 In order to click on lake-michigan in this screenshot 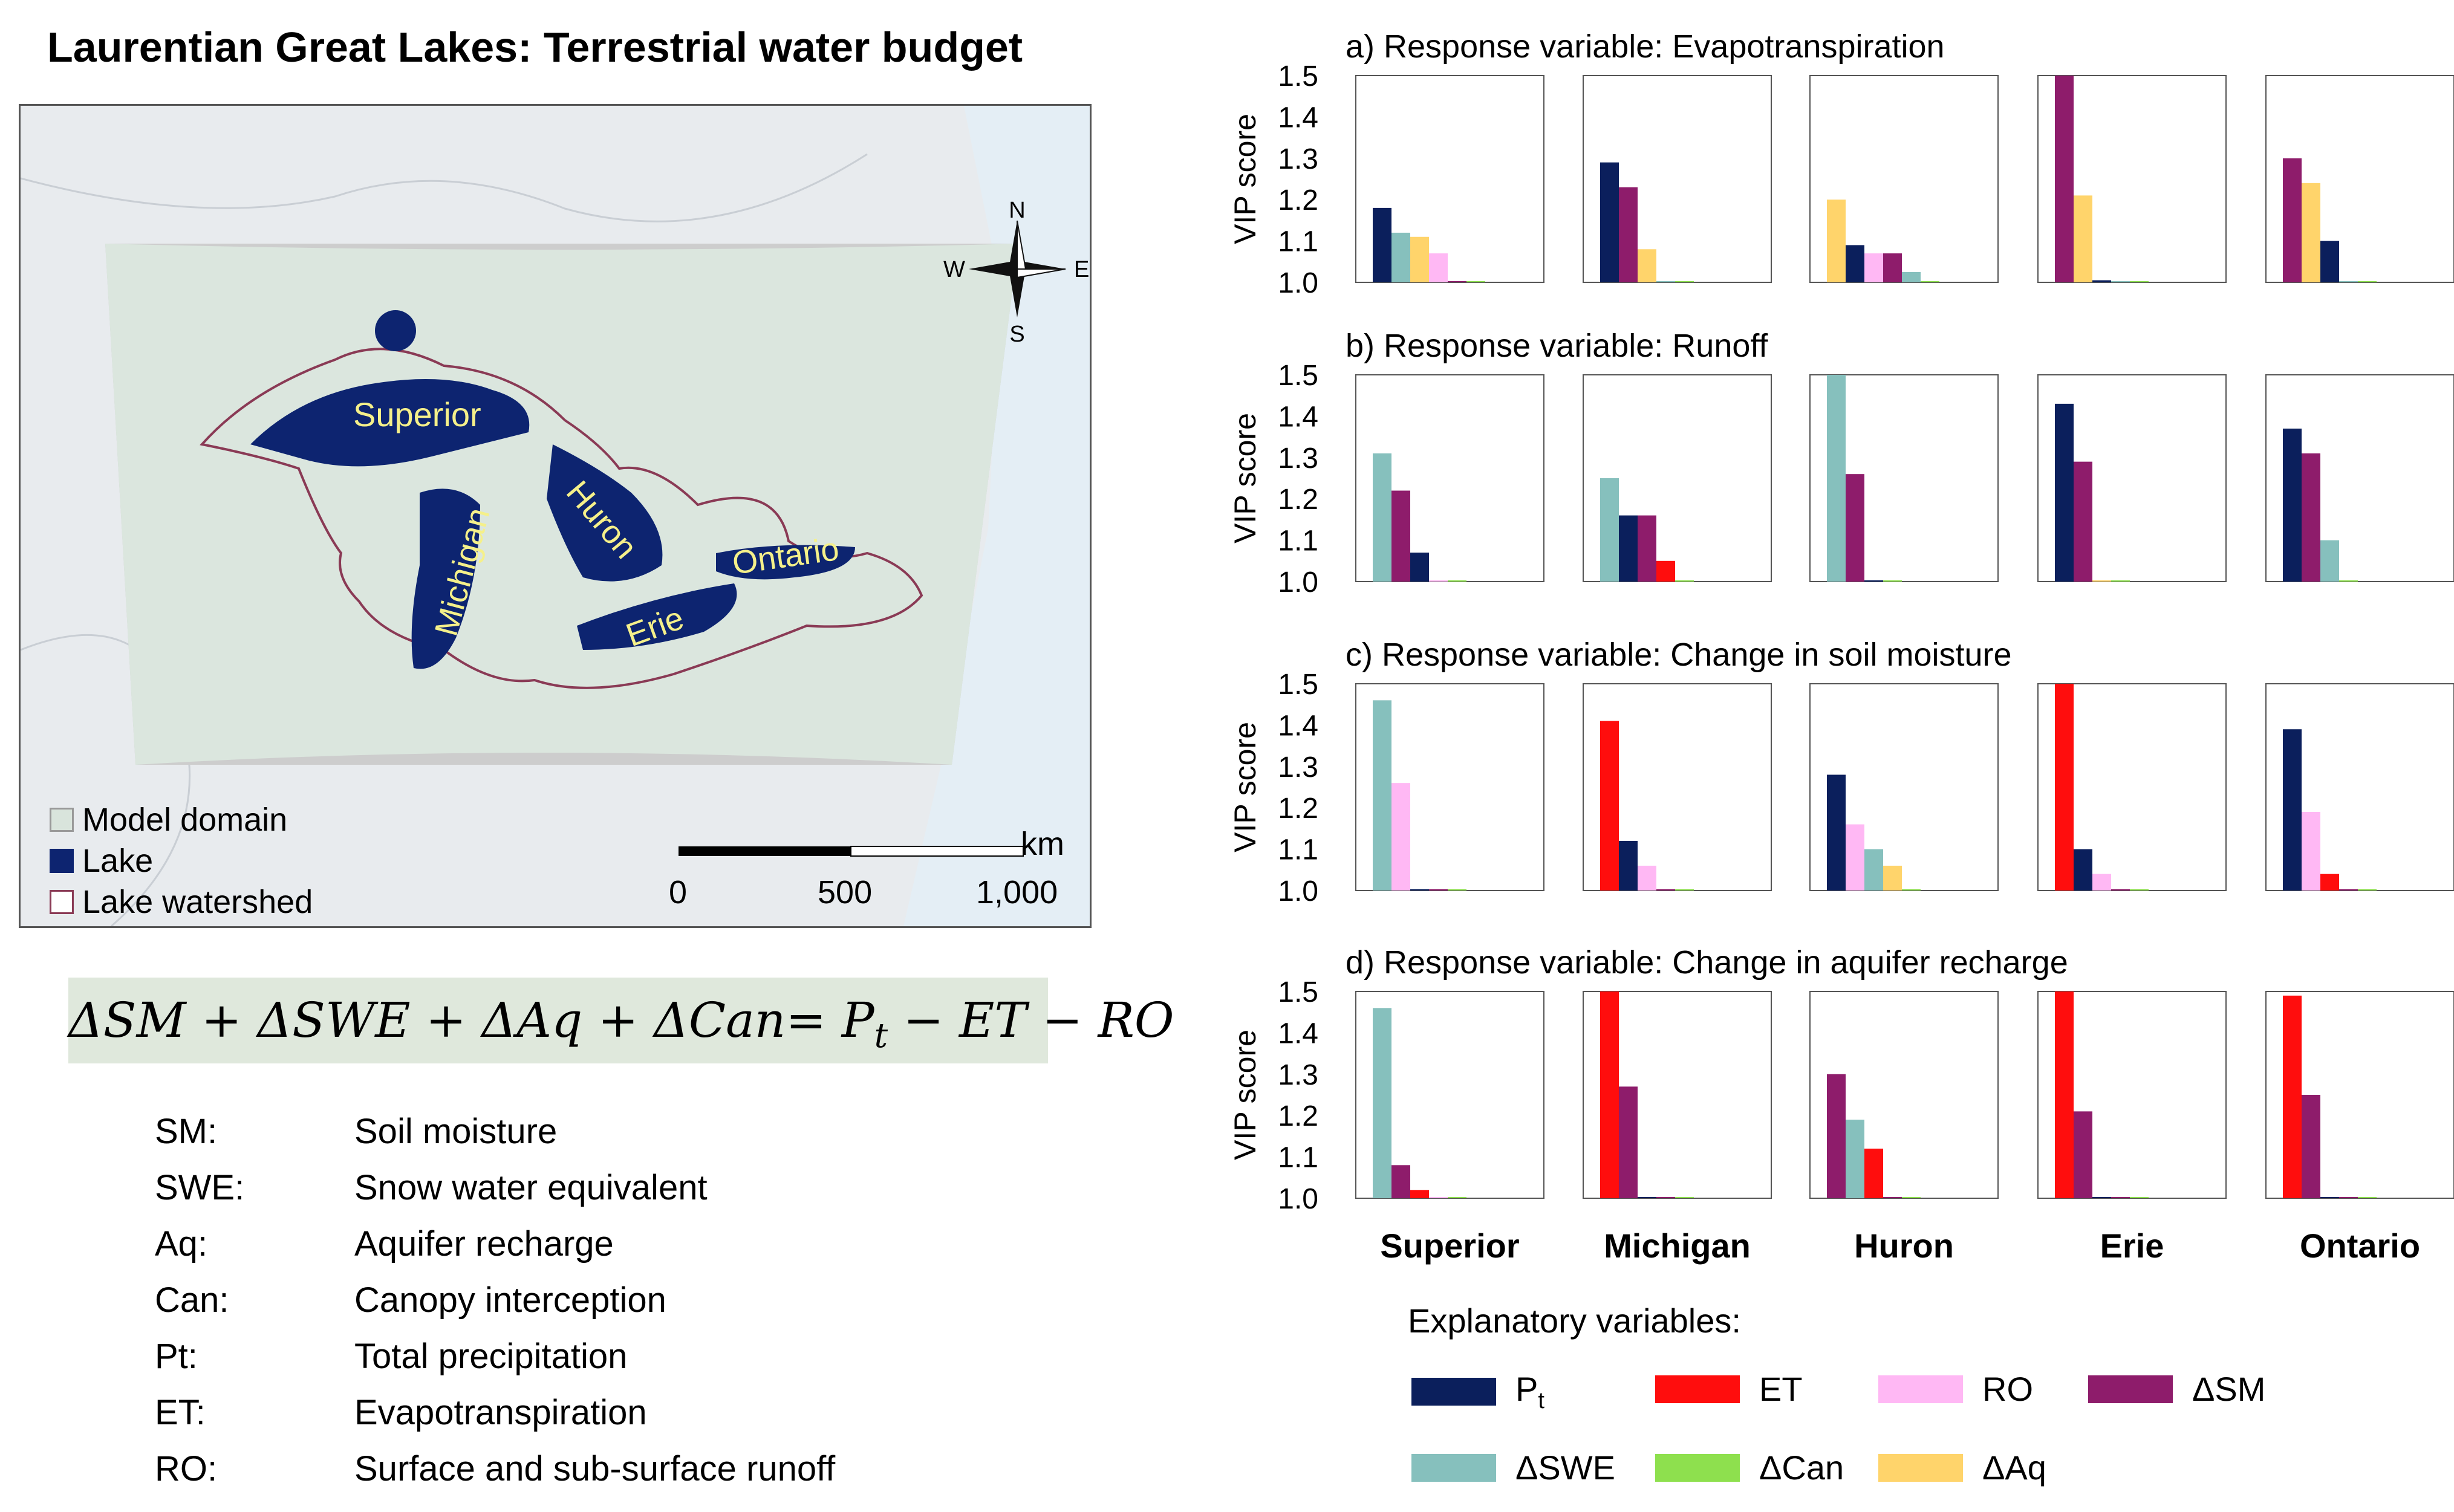, I will do `click(445, 578)`.